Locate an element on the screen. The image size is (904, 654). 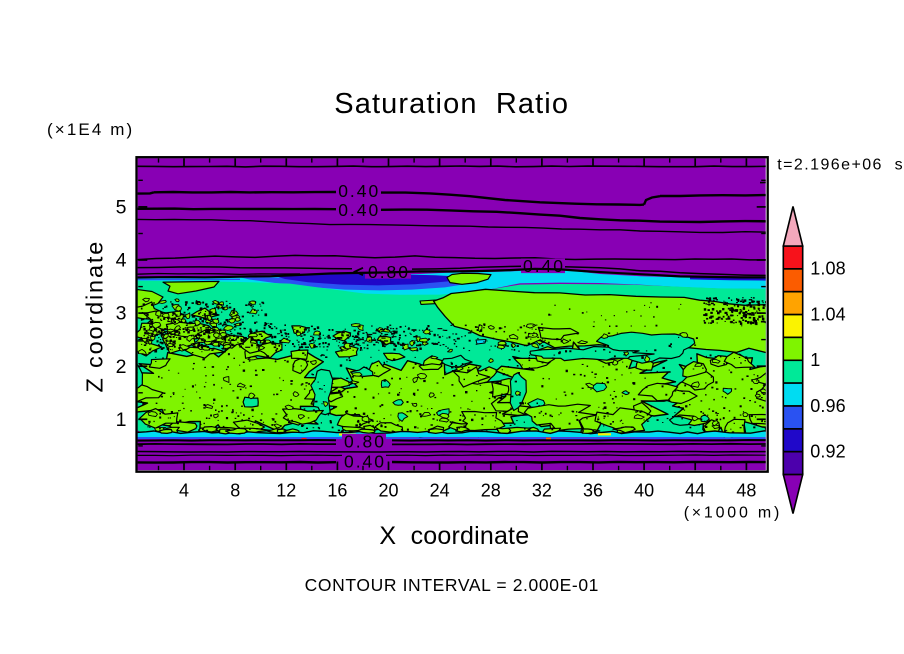
svg-text: 0.96 is located at coordinates (827, 406).